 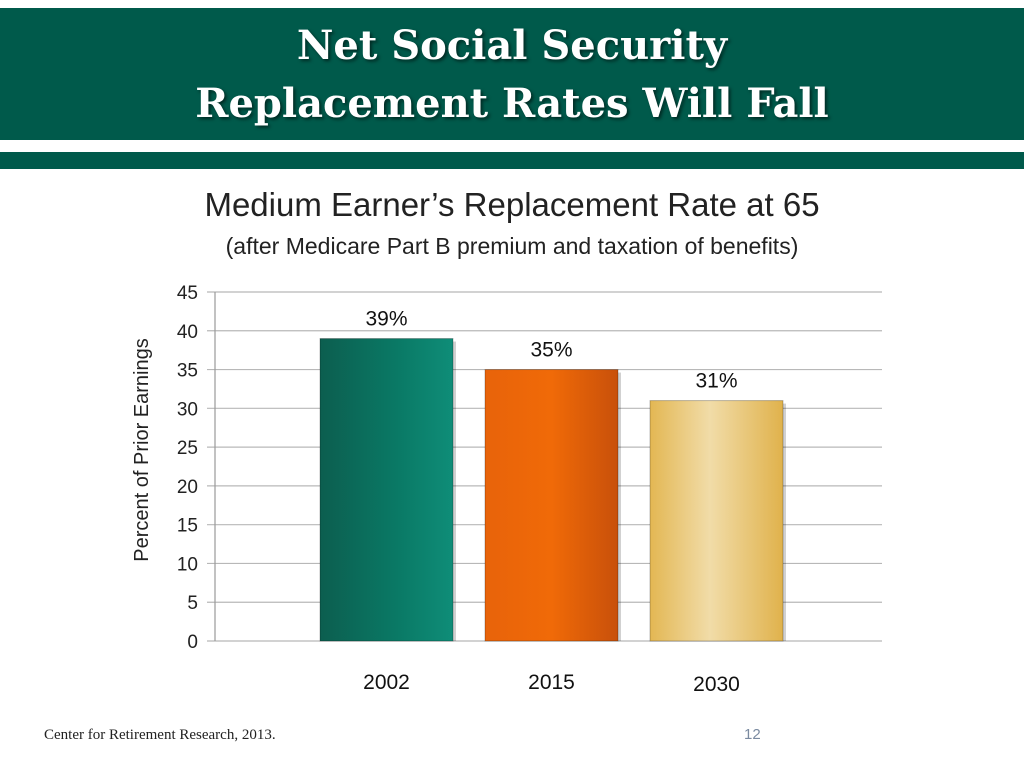 What do you see at coordinates (187, 371) in the screenshot?
I see `y-tick-label: 35` at bounding box center [187, 371].